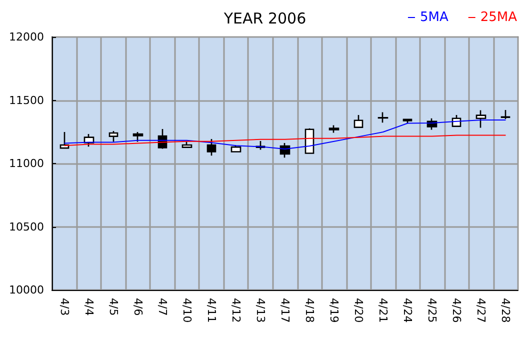 The width and height of the screenshot is (530, 341). What do you see at coordinates (481, 310) in the screenshot?
I see `x-tick-label: 4/27` at bounding box center [481, 310].